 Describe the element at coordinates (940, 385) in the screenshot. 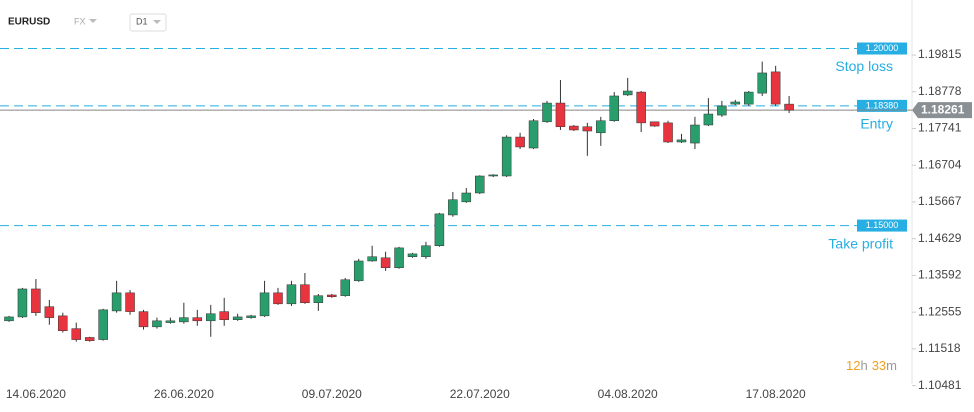

I see `y-tick-label: 1.10481` at that location.